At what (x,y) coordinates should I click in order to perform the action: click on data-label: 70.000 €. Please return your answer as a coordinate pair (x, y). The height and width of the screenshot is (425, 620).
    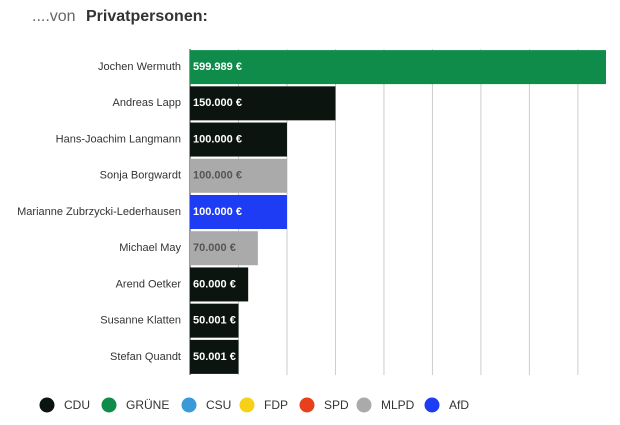
    Looking at the image, I should click on (214, 248).